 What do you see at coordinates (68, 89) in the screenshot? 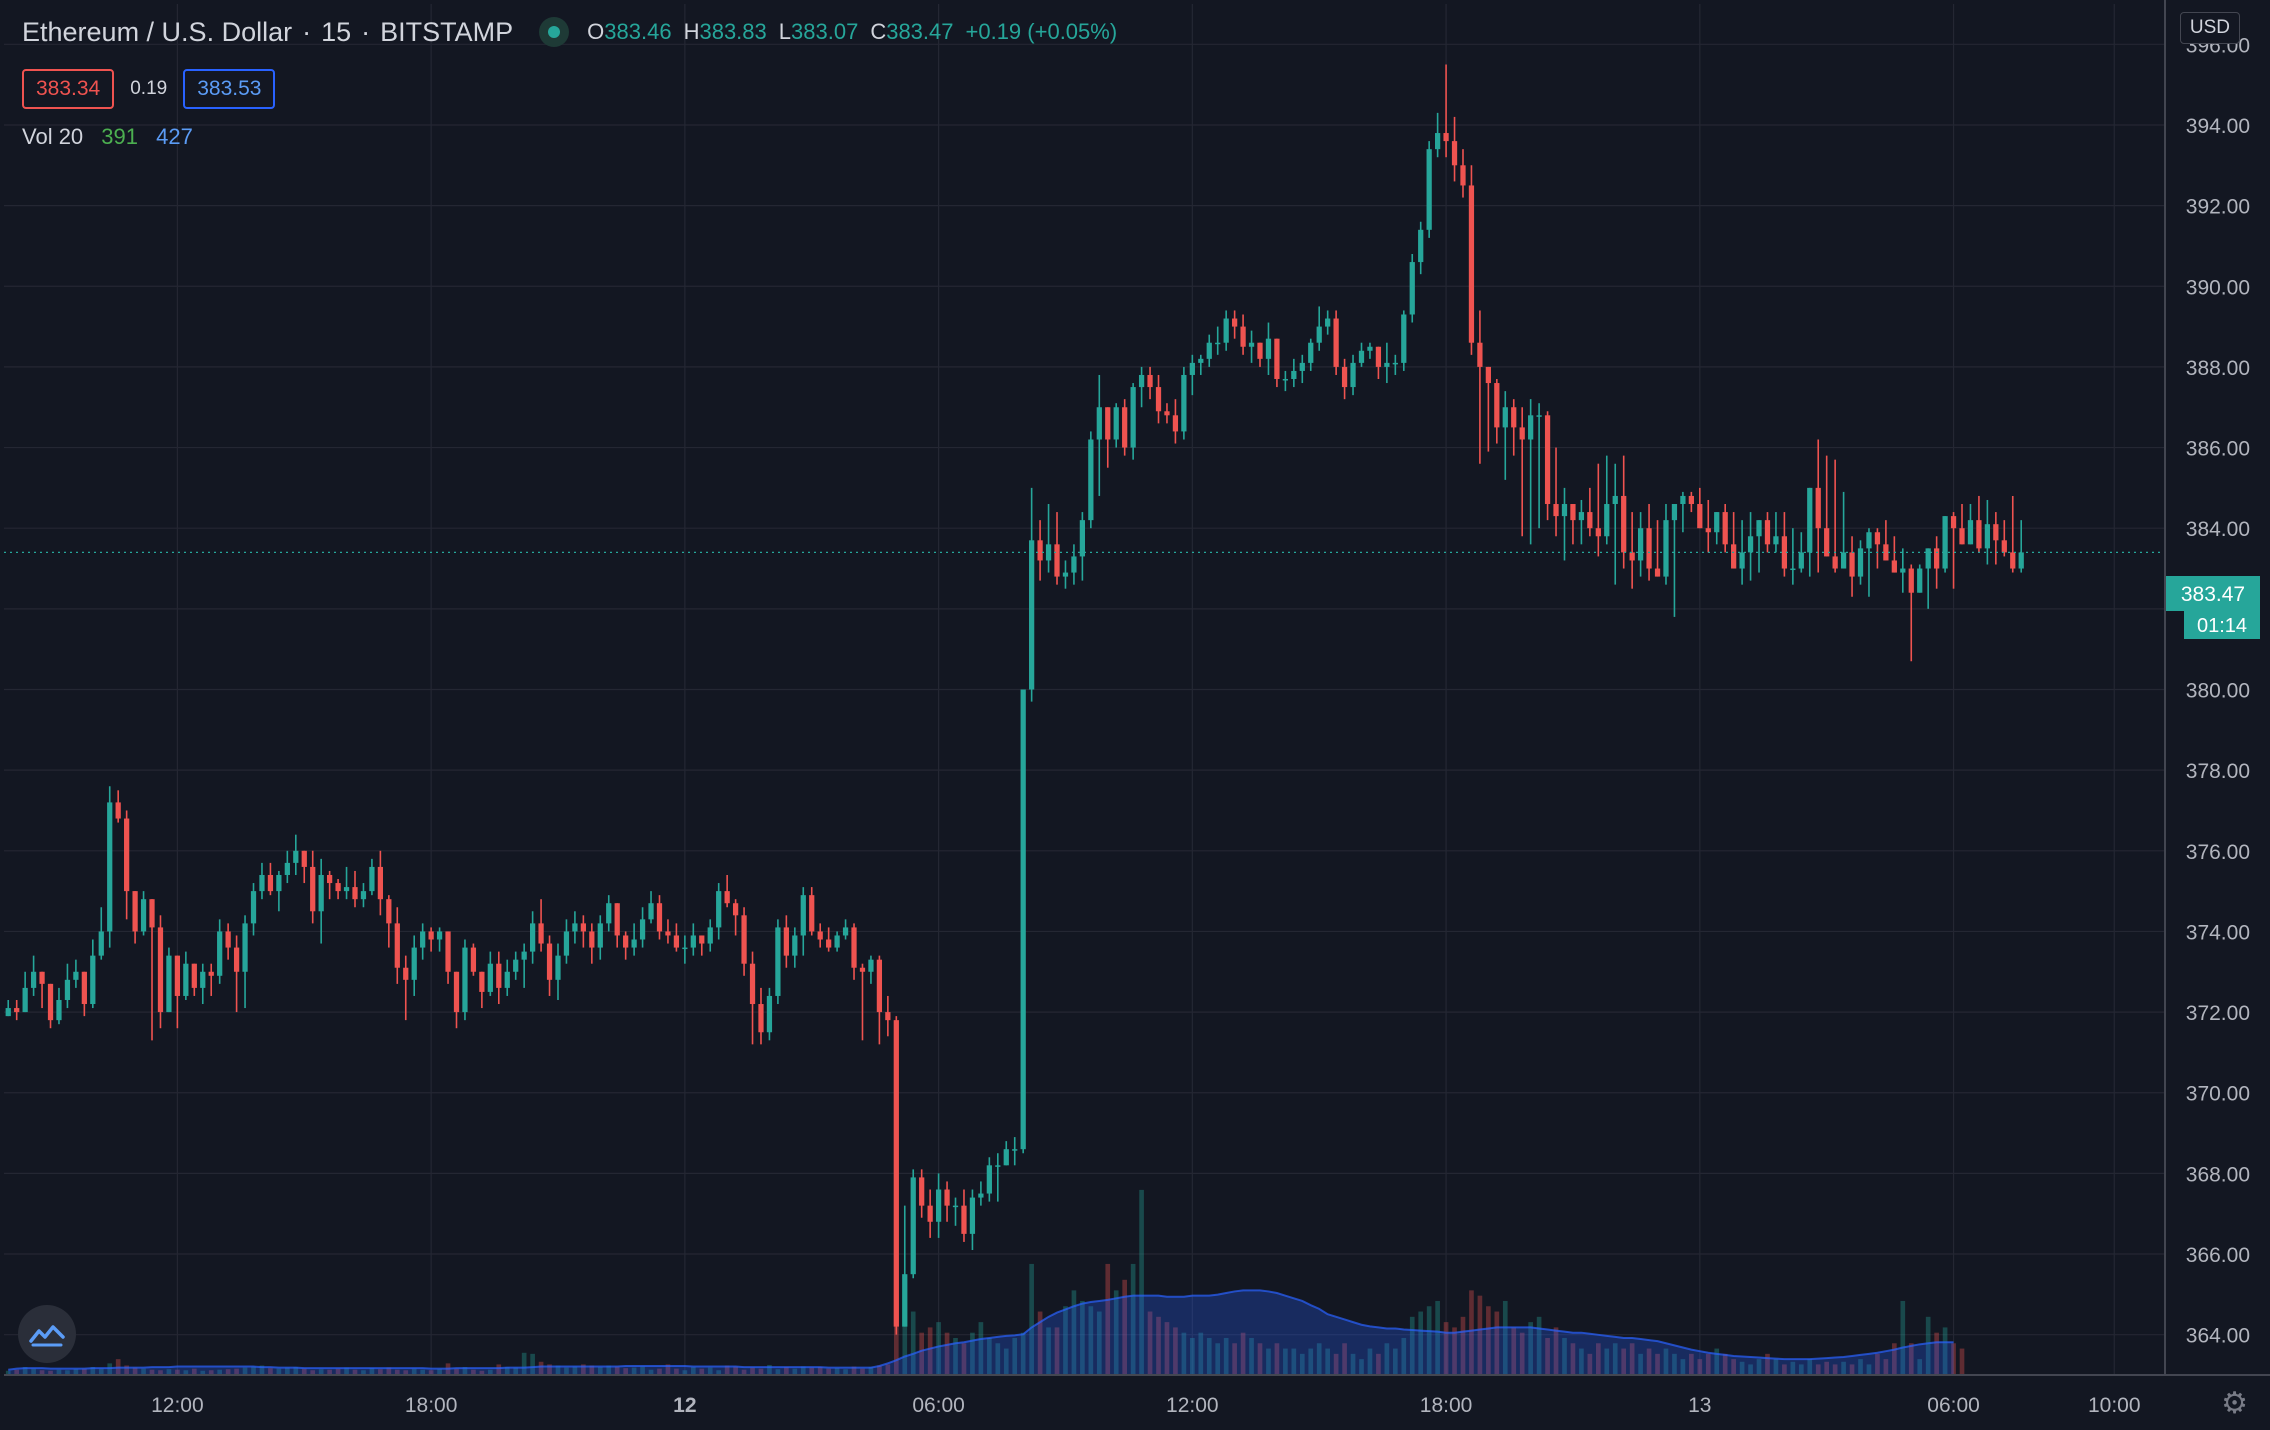
I see `bid-button: 383.34` at bounding box center [68, 89].